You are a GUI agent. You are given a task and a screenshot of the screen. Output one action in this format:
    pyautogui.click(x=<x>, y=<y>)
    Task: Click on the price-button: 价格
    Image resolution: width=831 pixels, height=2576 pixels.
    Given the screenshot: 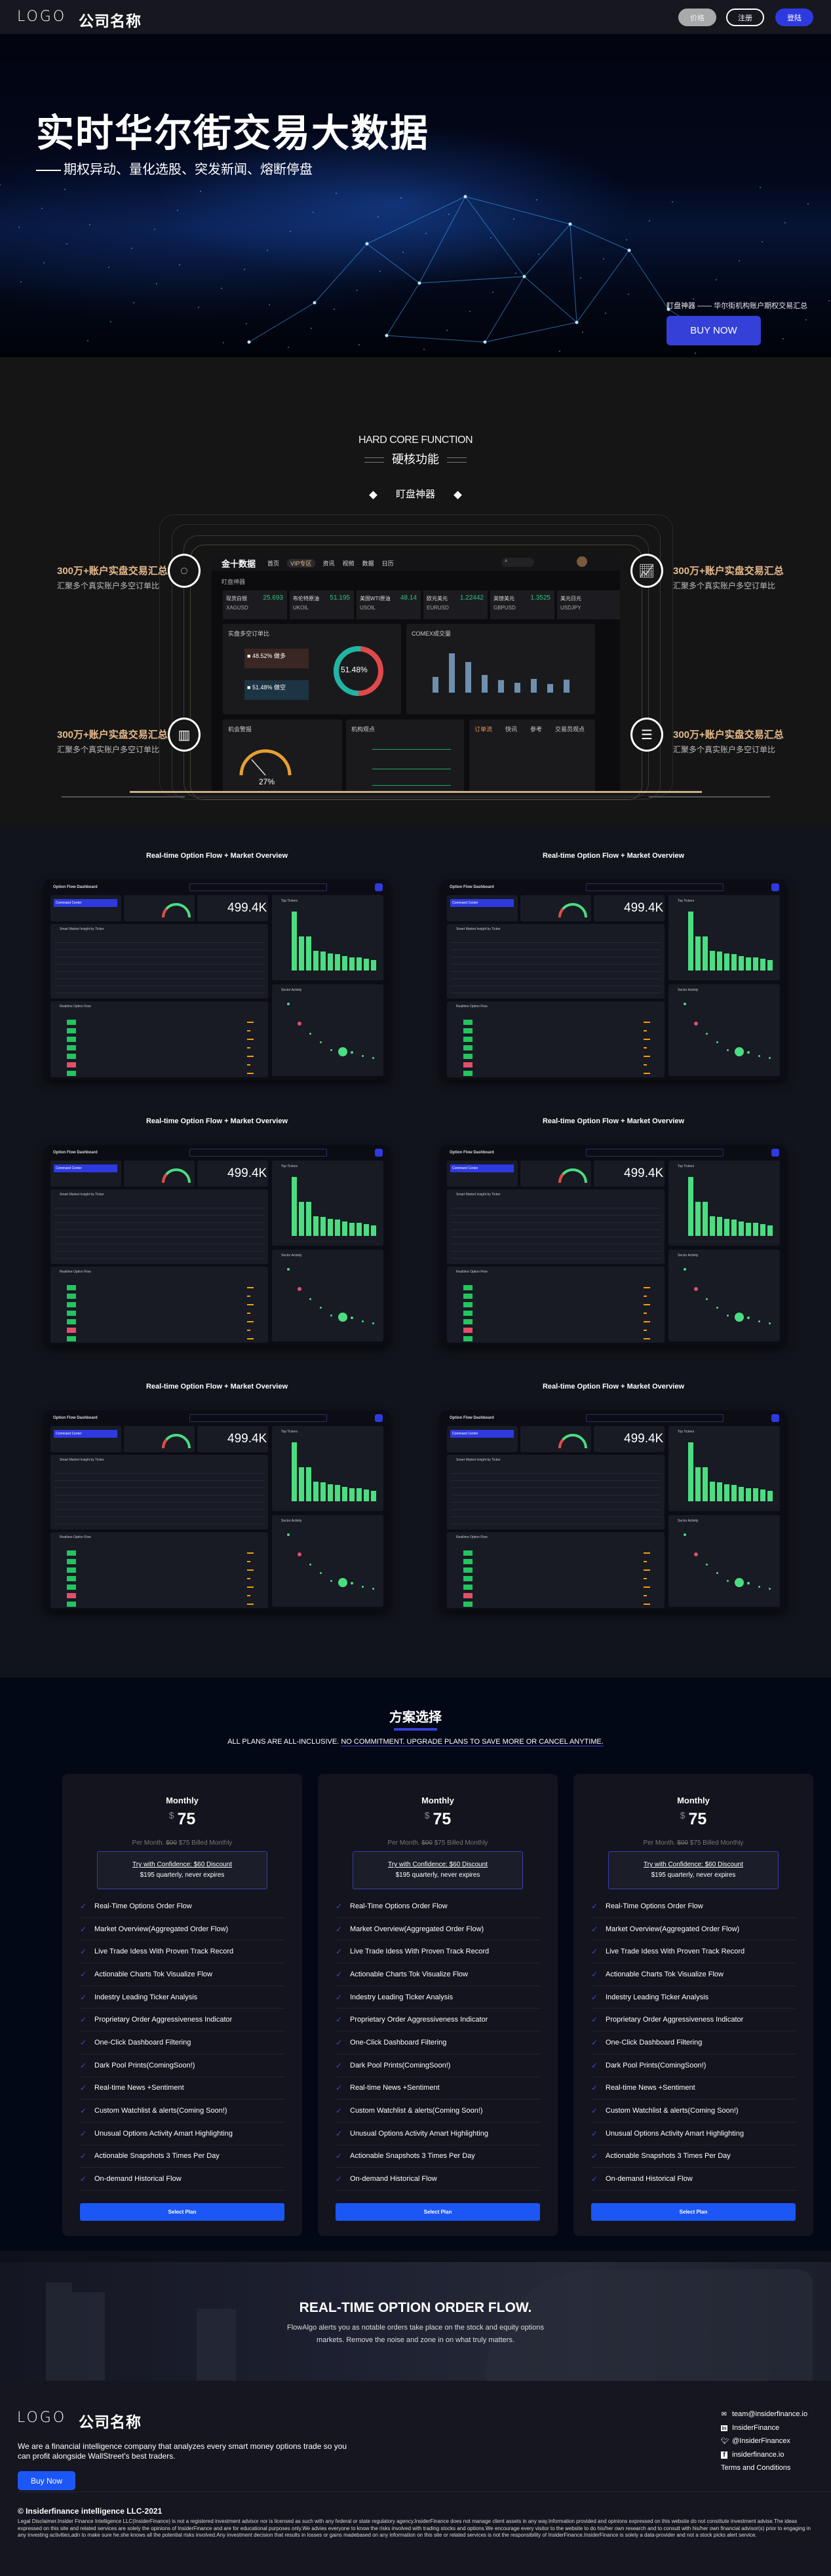 What is the action you would take?
    pyautogui.click(x=697, y=17)
    